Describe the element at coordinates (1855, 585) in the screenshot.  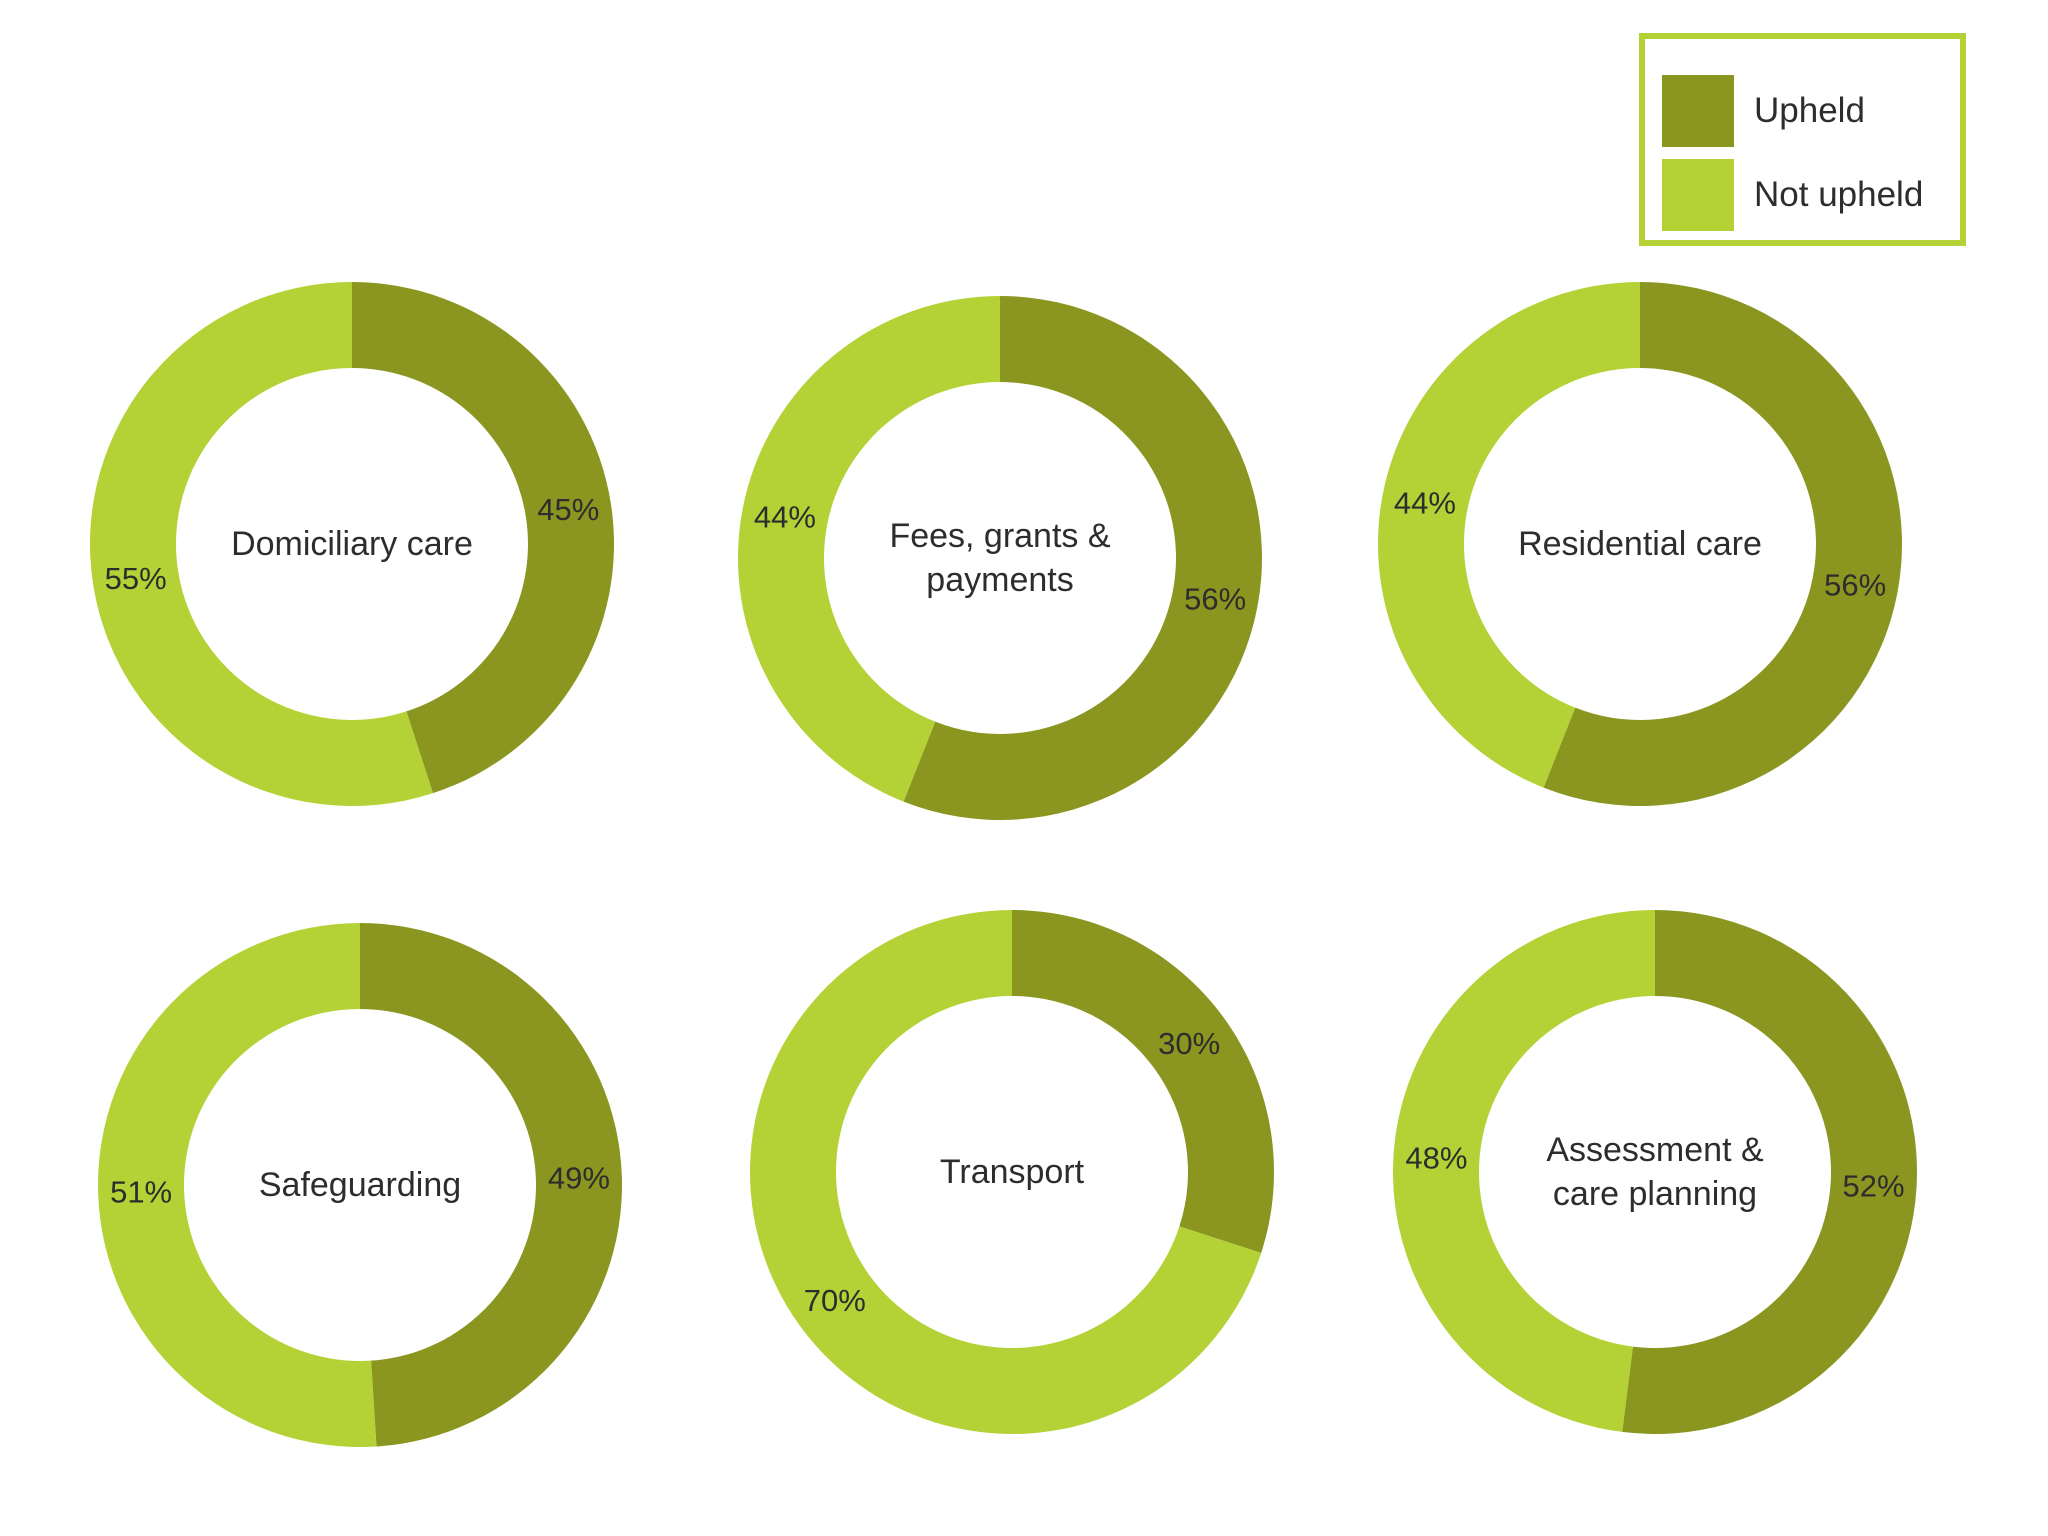
I see `value-label-upheld-residential-care: 56%` at that location.